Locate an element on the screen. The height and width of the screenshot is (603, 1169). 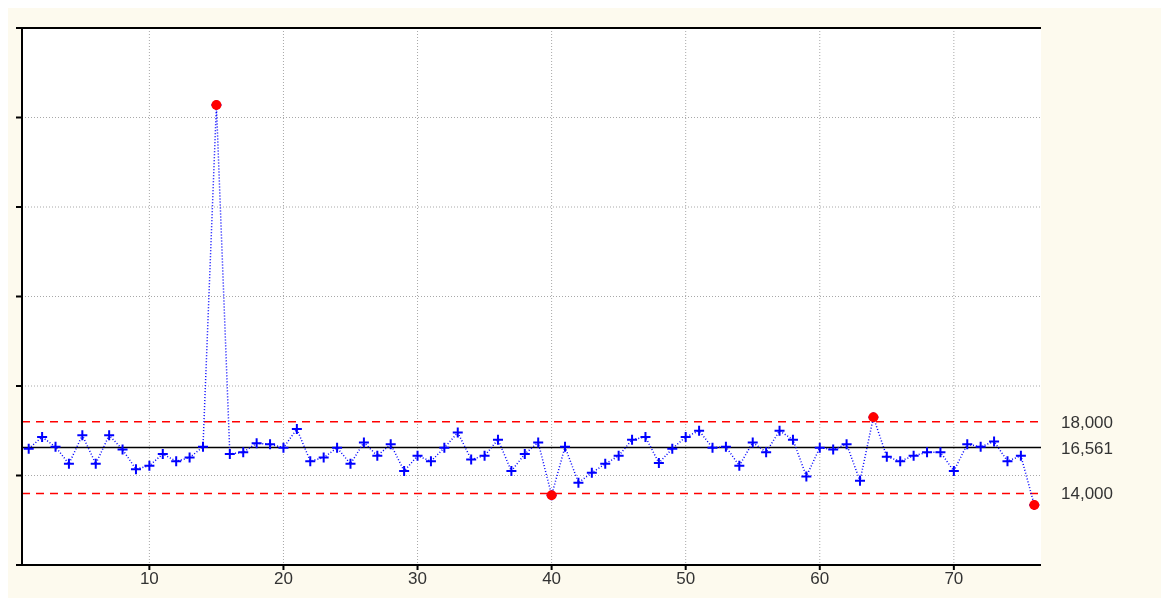
x-tick-label: 20 is located at coordinates (283, 579).